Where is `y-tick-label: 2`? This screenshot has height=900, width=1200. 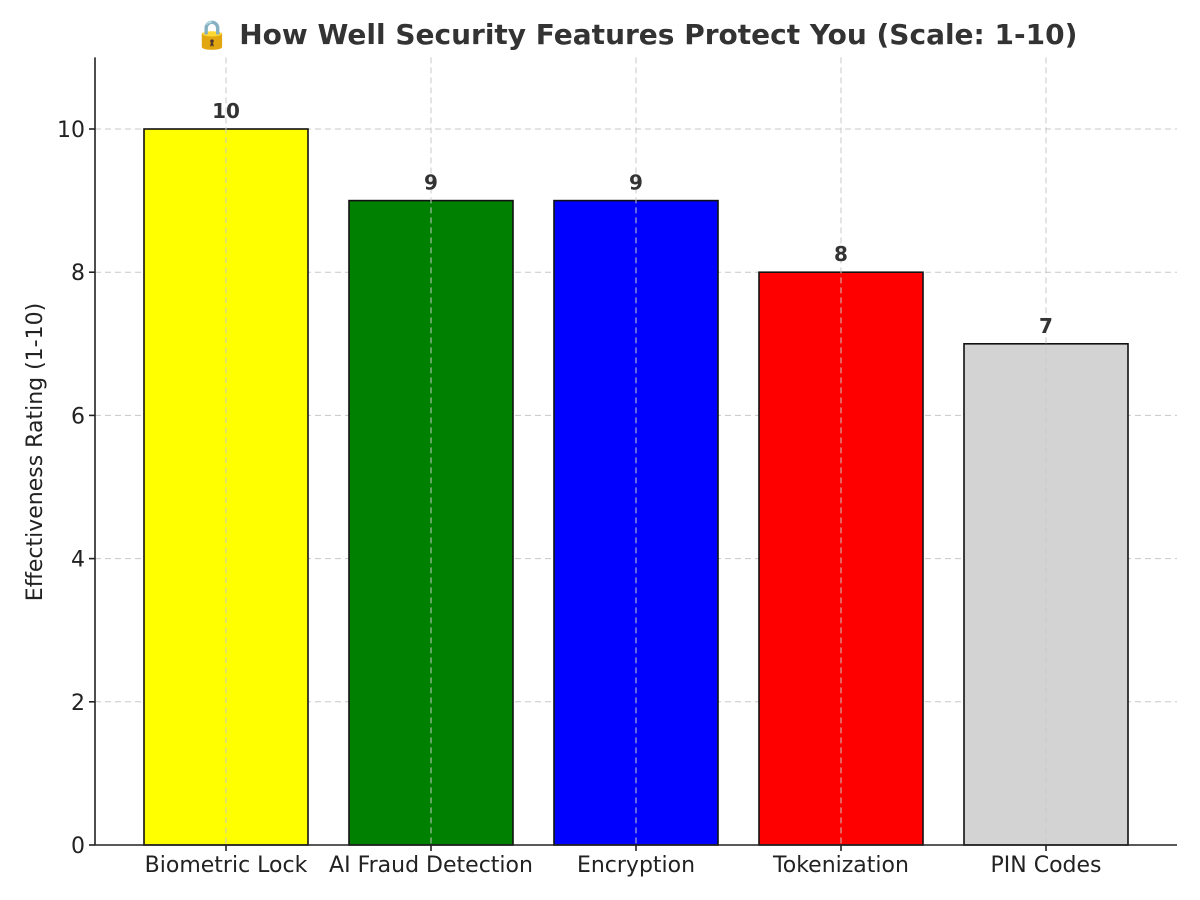
y-tick-label: 2 is located at coordinates (78, 703).